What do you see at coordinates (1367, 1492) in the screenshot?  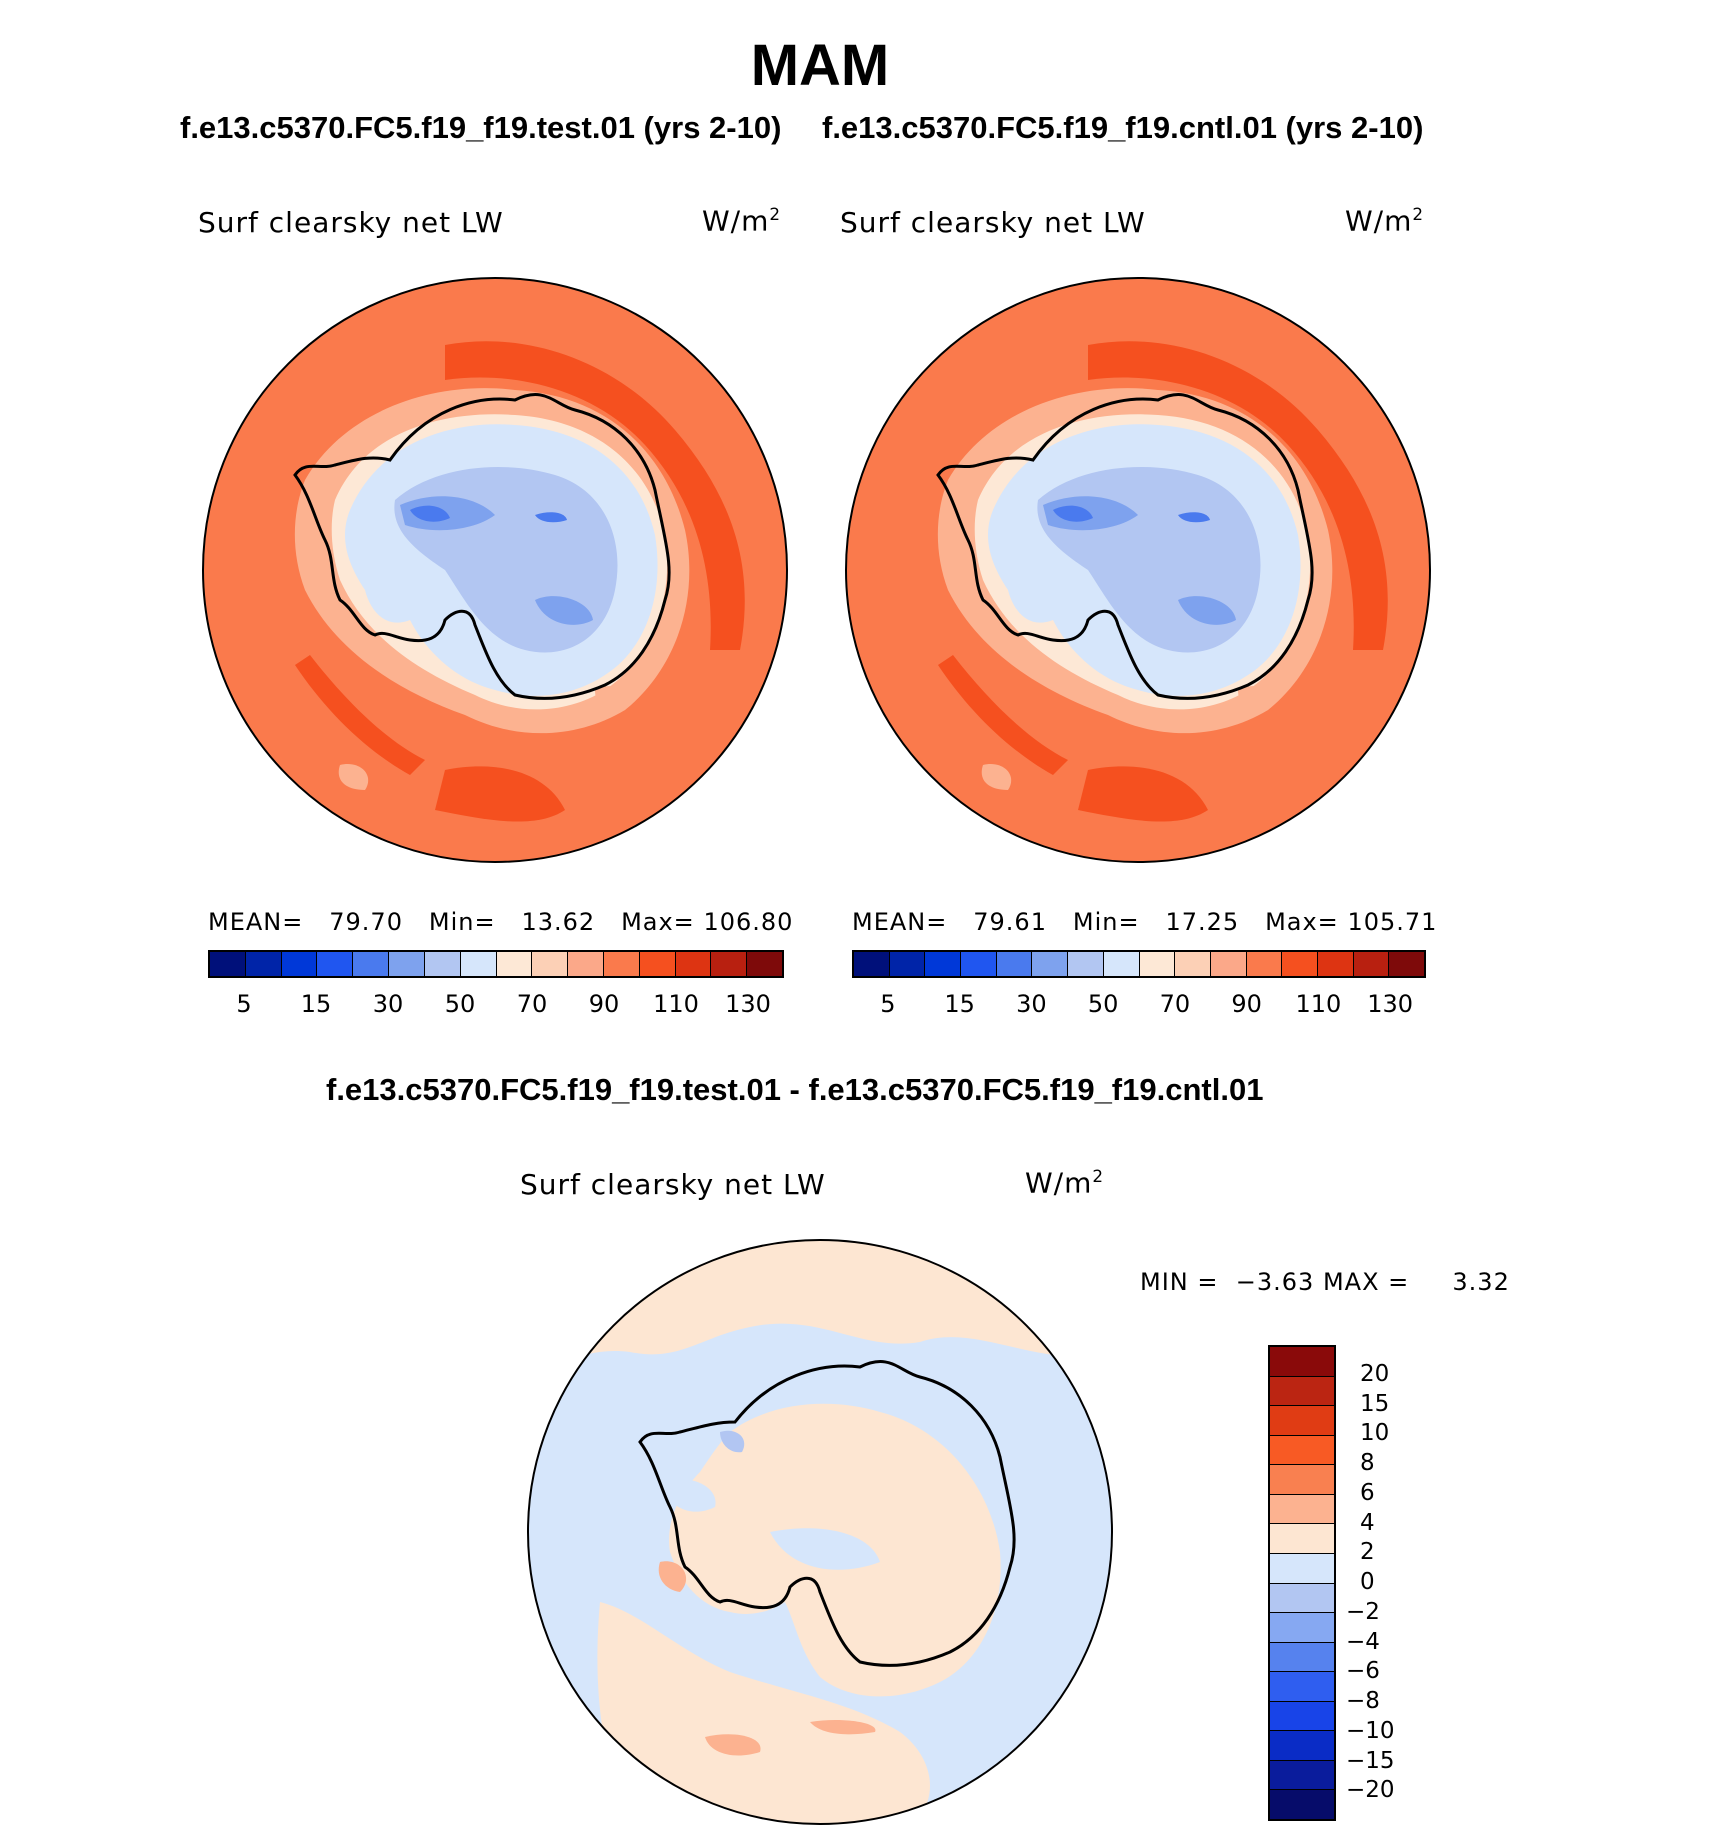 I see `colorbar-tick-label: 6` at bounding box center [1367, 1492].